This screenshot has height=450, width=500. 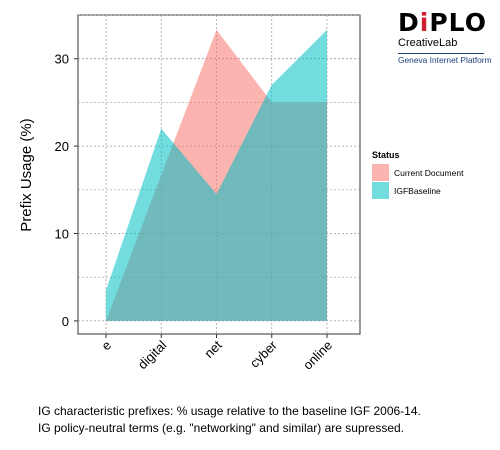 I want to click on y-axis-label: Prefix Usage (%), so click(x=26, y=174).